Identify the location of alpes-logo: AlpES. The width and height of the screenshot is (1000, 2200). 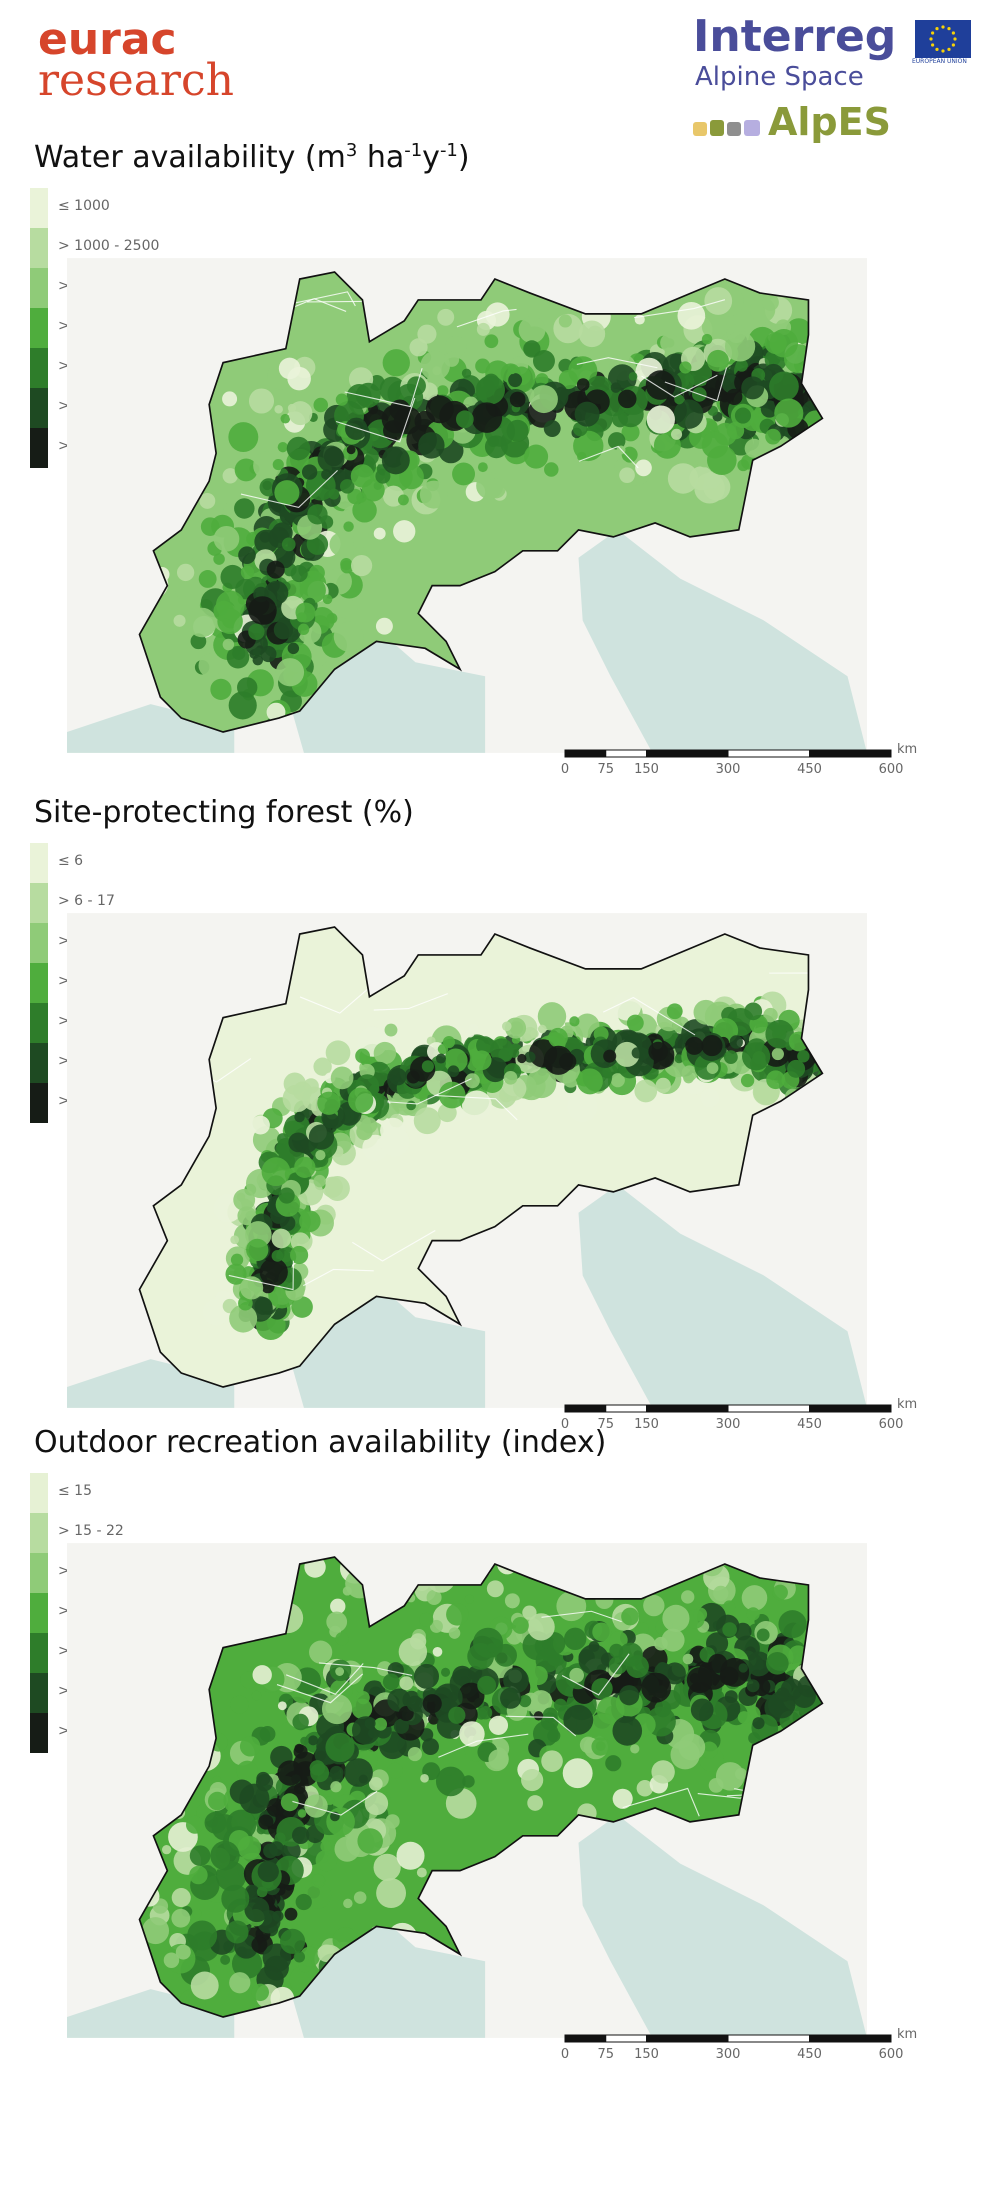
(829, 122).